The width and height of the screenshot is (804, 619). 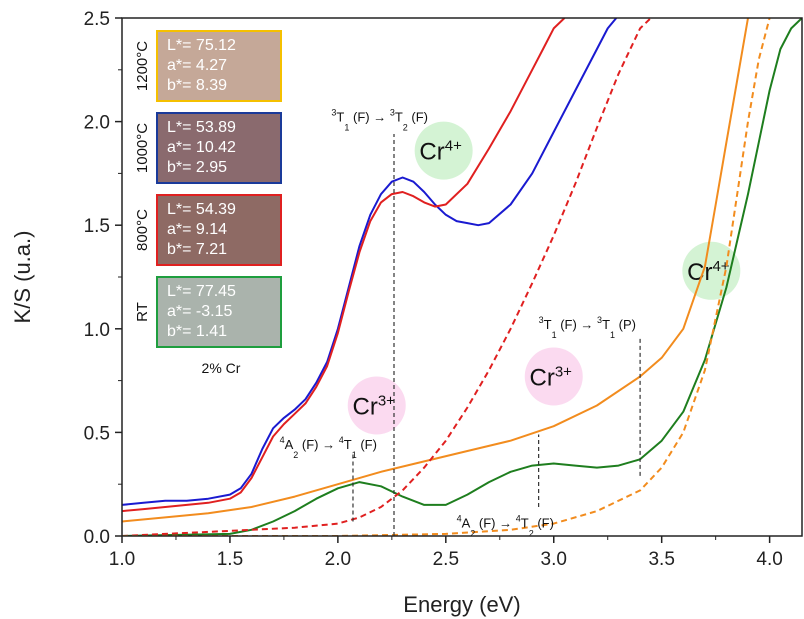 What do you see at coordinates (197, 229) in the screenshot?
I see `cielab-value: a*= 9.14` at bounding box center [197, 229].